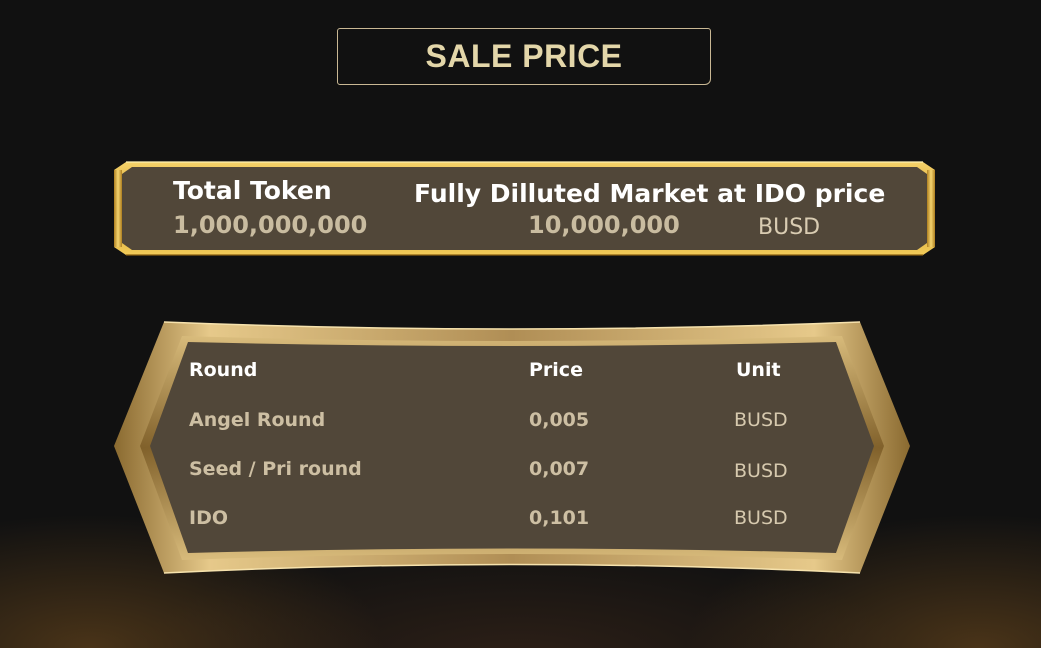 Image resolution: width=1041 pixels, height=648 pixels. I want to click on total-token-value: 1,000,000,000, so click(270, 225).